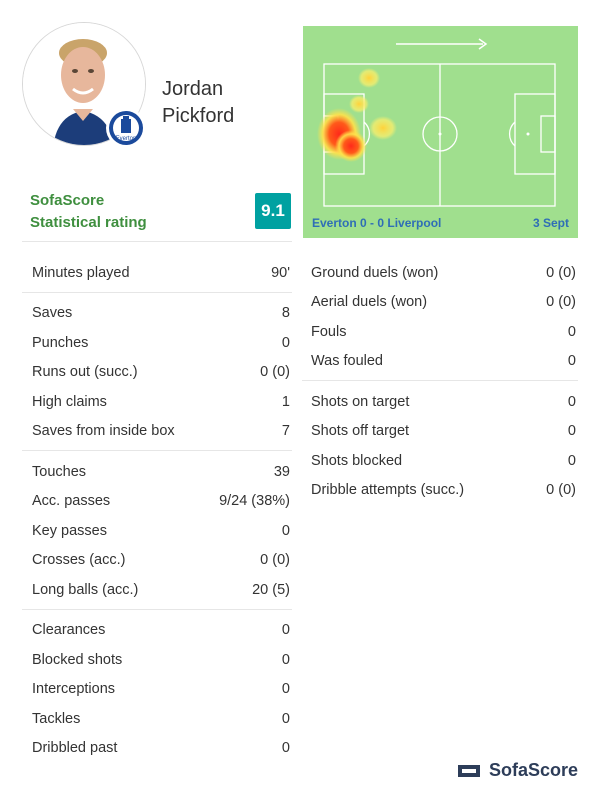  I want to click on stat-row: Touches 39, so click(157, 472).